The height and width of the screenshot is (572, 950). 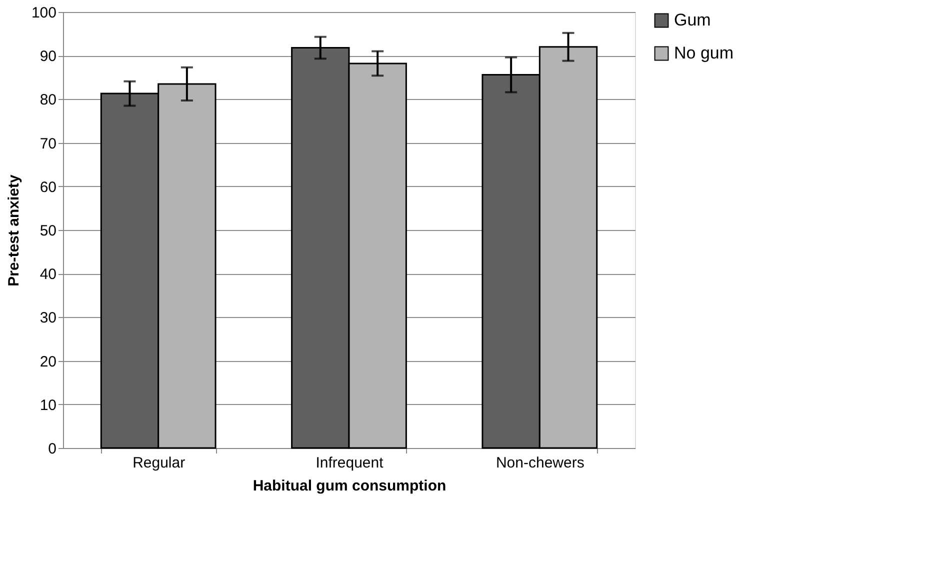 What do you see at coordinates (349, 486) in the screenshot?
I see `x-axis-title: Habitual gum consumption` at bounding box center [349, 486].